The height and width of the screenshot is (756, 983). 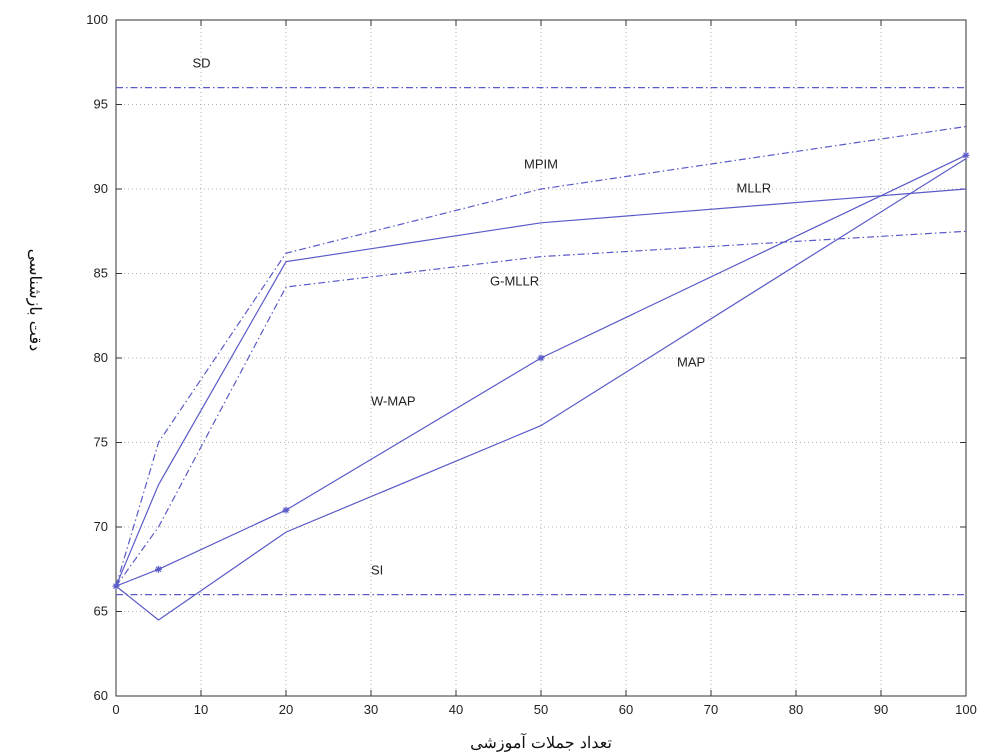 I want to click on y-tick-label: 65, so click(x=101, y=611).